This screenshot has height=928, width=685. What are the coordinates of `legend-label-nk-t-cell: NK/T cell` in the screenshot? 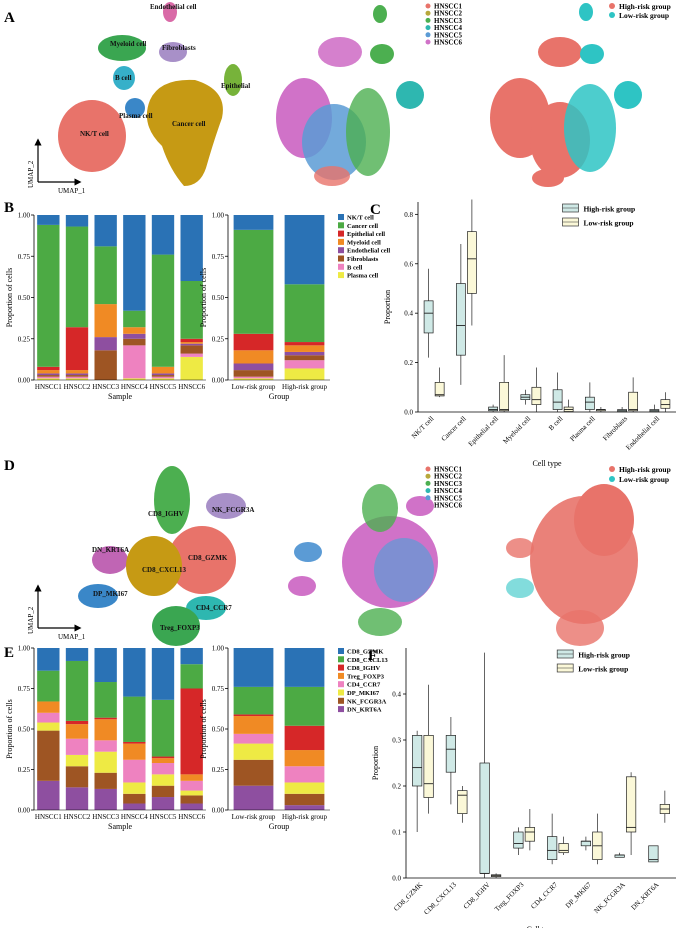 It's located at (360, 218).